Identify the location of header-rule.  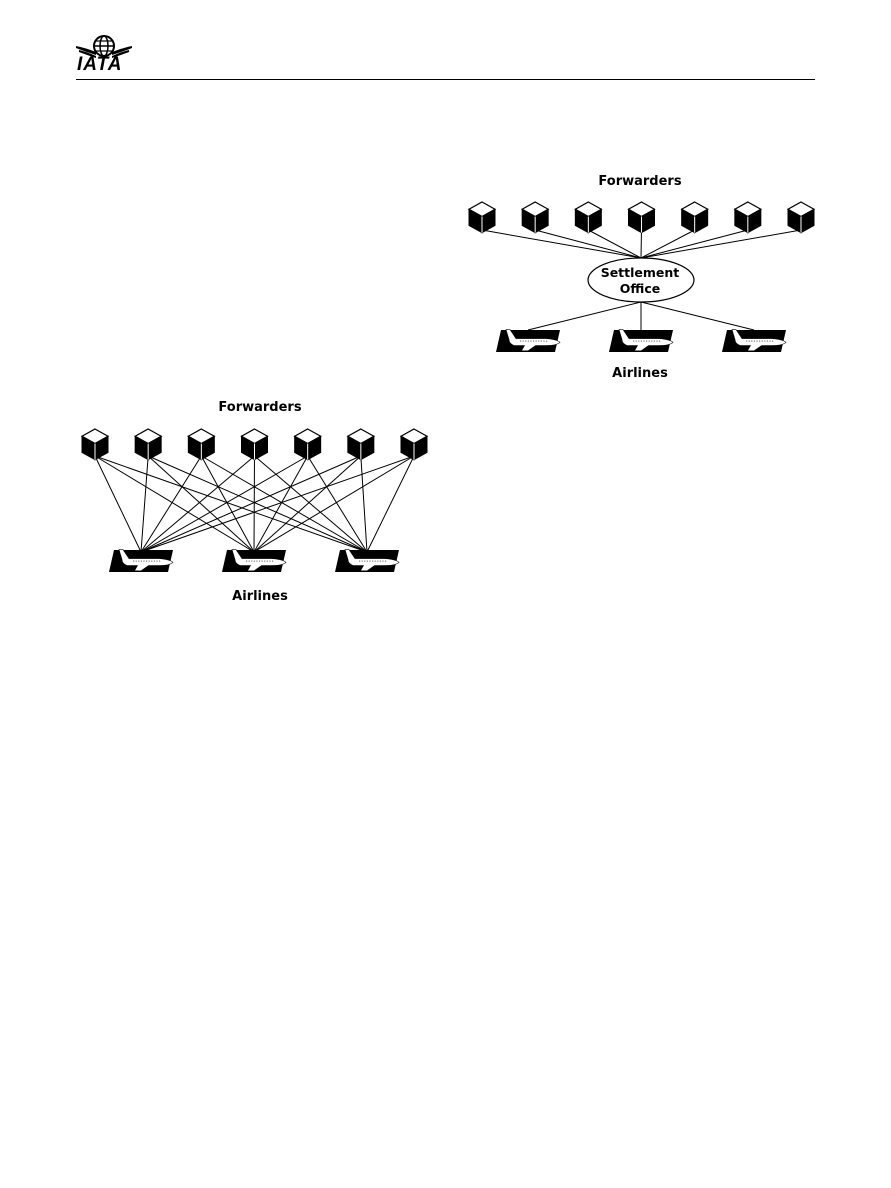
(445, 79).